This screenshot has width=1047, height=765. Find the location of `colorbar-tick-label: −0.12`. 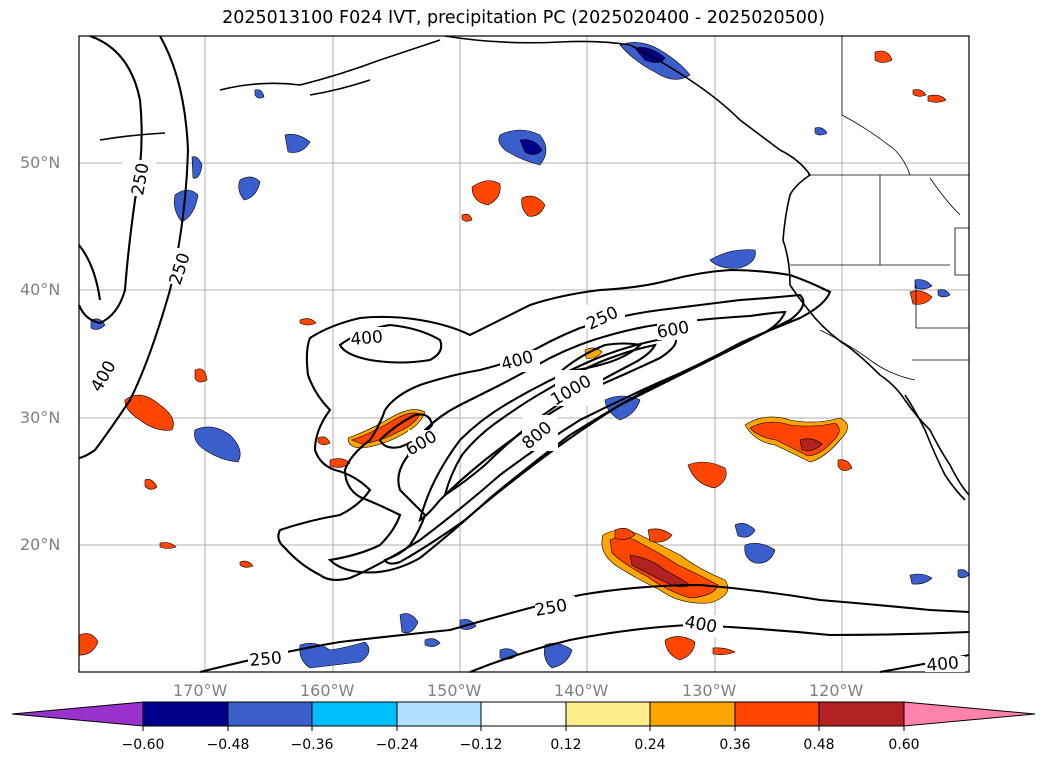

colorbar-tick-label: −0.12 is located at coordinates (481, 745).